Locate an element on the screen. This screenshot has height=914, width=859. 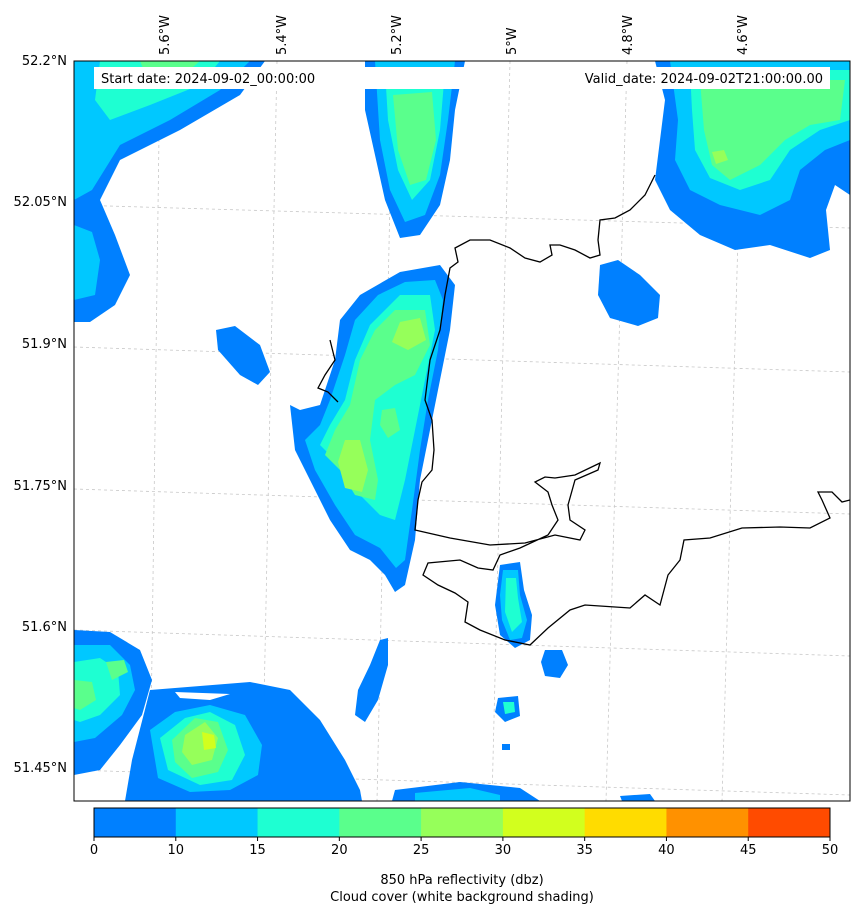
lat-tick-label: 51.9°N is located at coordinates (44, 344).